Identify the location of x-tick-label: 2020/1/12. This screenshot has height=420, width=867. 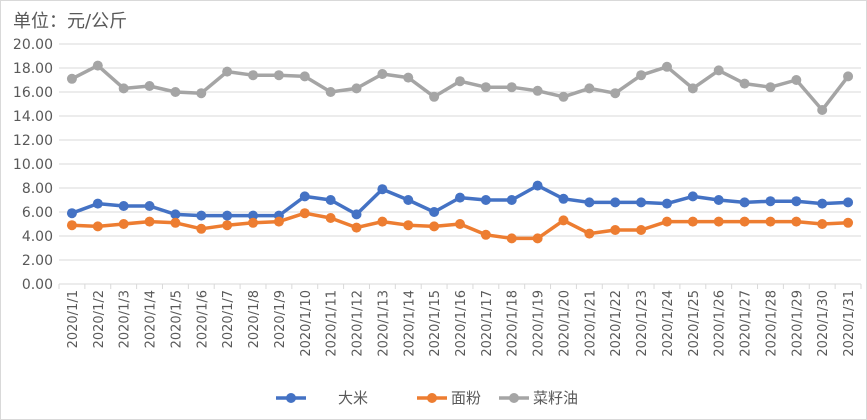
(358, 323).